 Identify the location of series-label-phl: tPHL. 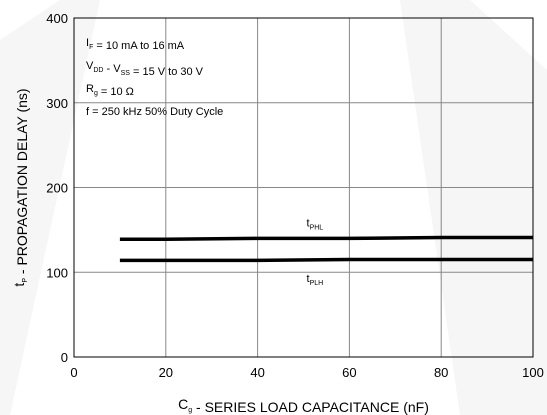
(315, 224).